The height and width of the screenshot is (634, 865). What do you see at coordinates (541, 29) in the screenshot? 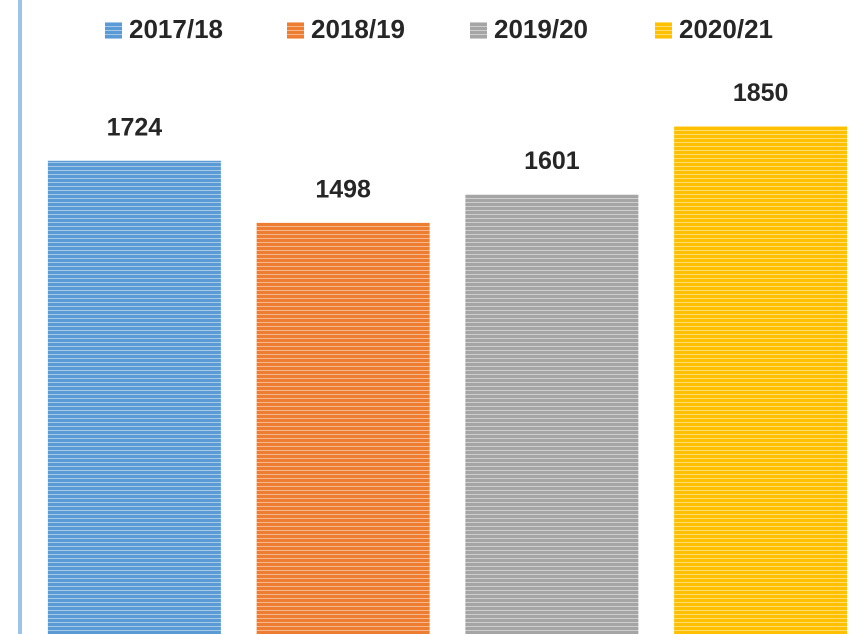
I see `legend-label: 2019/20` at bounding box center [541, 29].